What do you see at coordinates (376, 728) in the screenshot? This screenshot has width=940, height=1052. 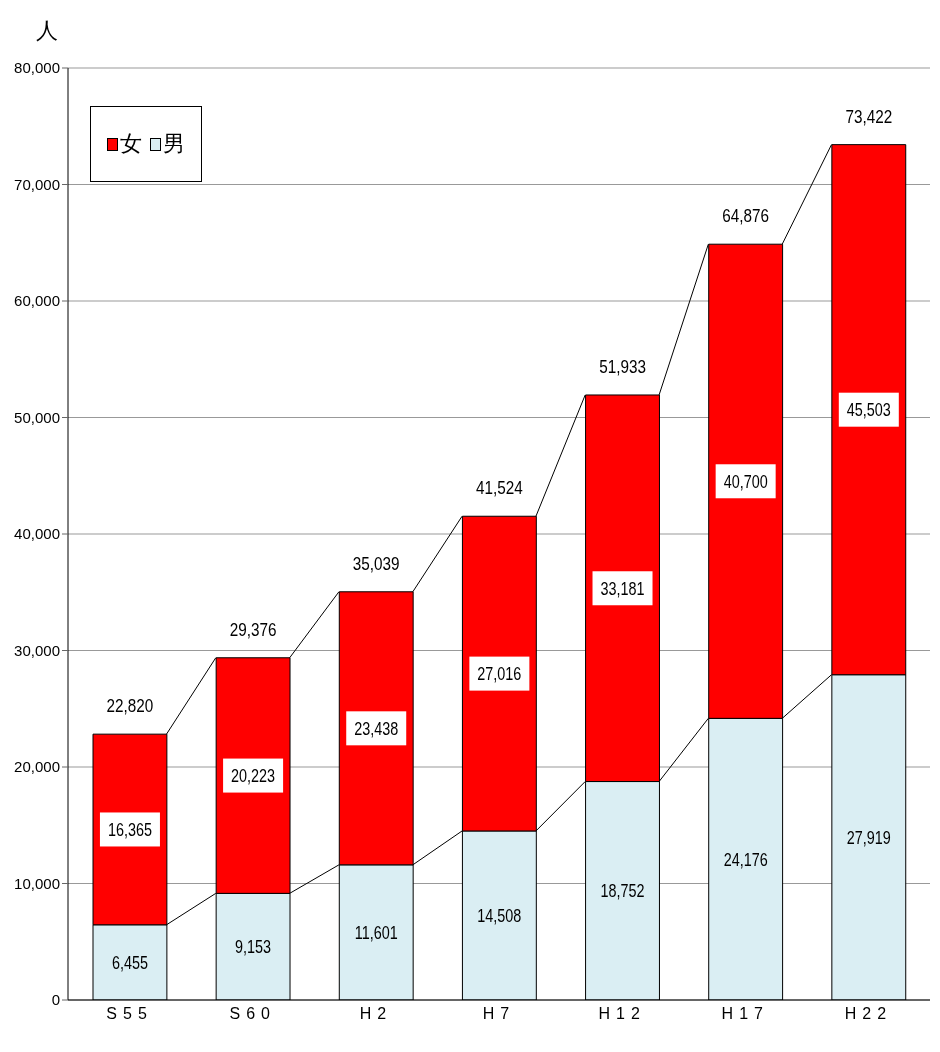 I see `data-label: 23,438` at bounding box center [376, 728].